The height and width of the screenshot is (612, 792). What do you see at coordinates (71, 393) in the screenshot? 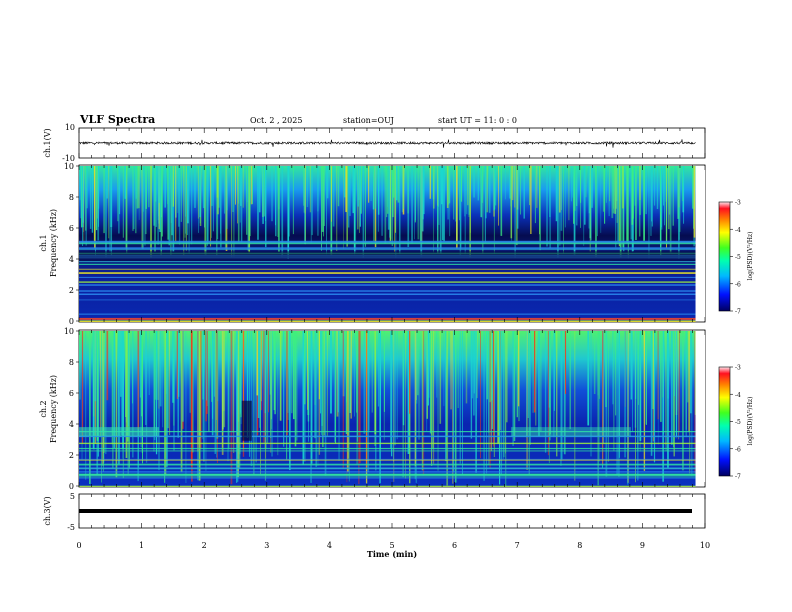
I see `ytick-label: 6` at bounding box center [71, 393].